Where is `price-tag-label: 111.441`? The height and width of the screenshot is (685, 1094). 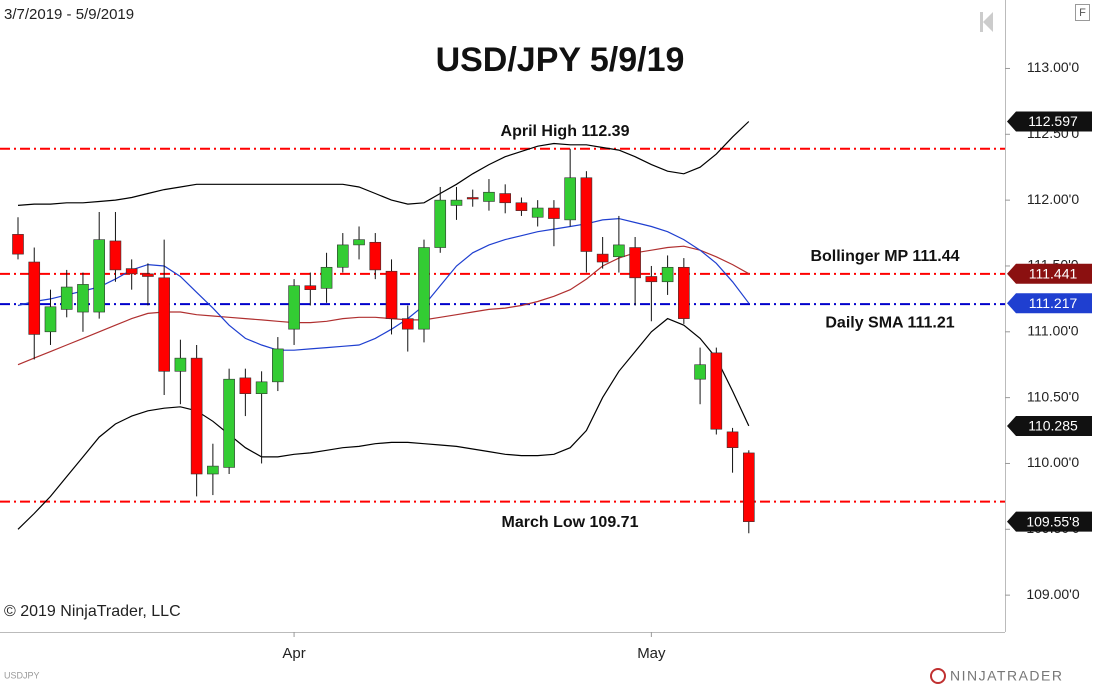 price-tag-label: 111.441 is located at coordinates (1053, 273).